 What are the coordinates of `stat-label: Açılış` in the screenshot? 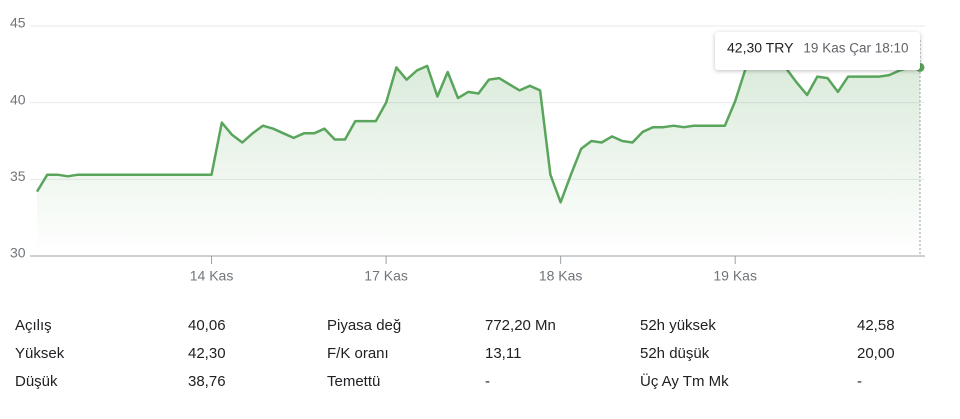 It's located at (33, 325).